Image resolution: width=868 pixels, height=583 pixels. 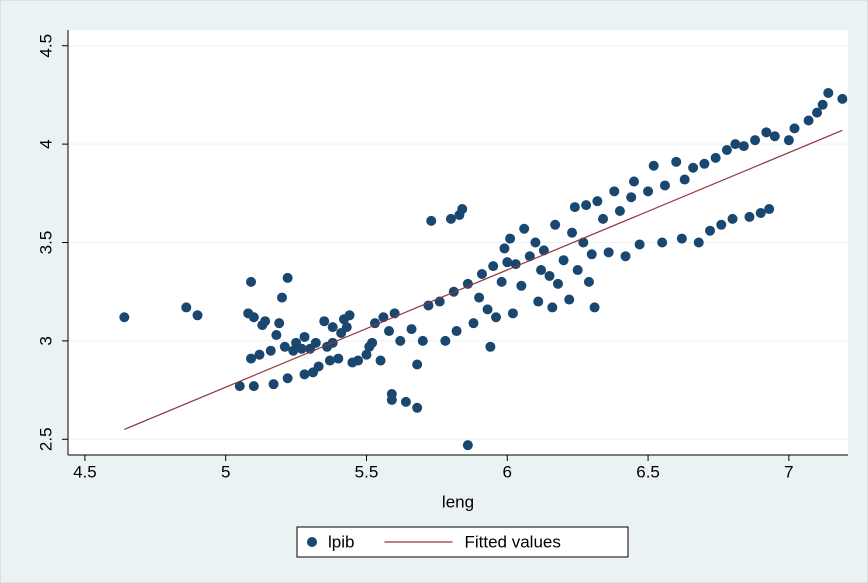 What do you see at coordinates (225, 471) in the screenshot?
I see `x-tick-label: 5` at bounding box center [225, 471].